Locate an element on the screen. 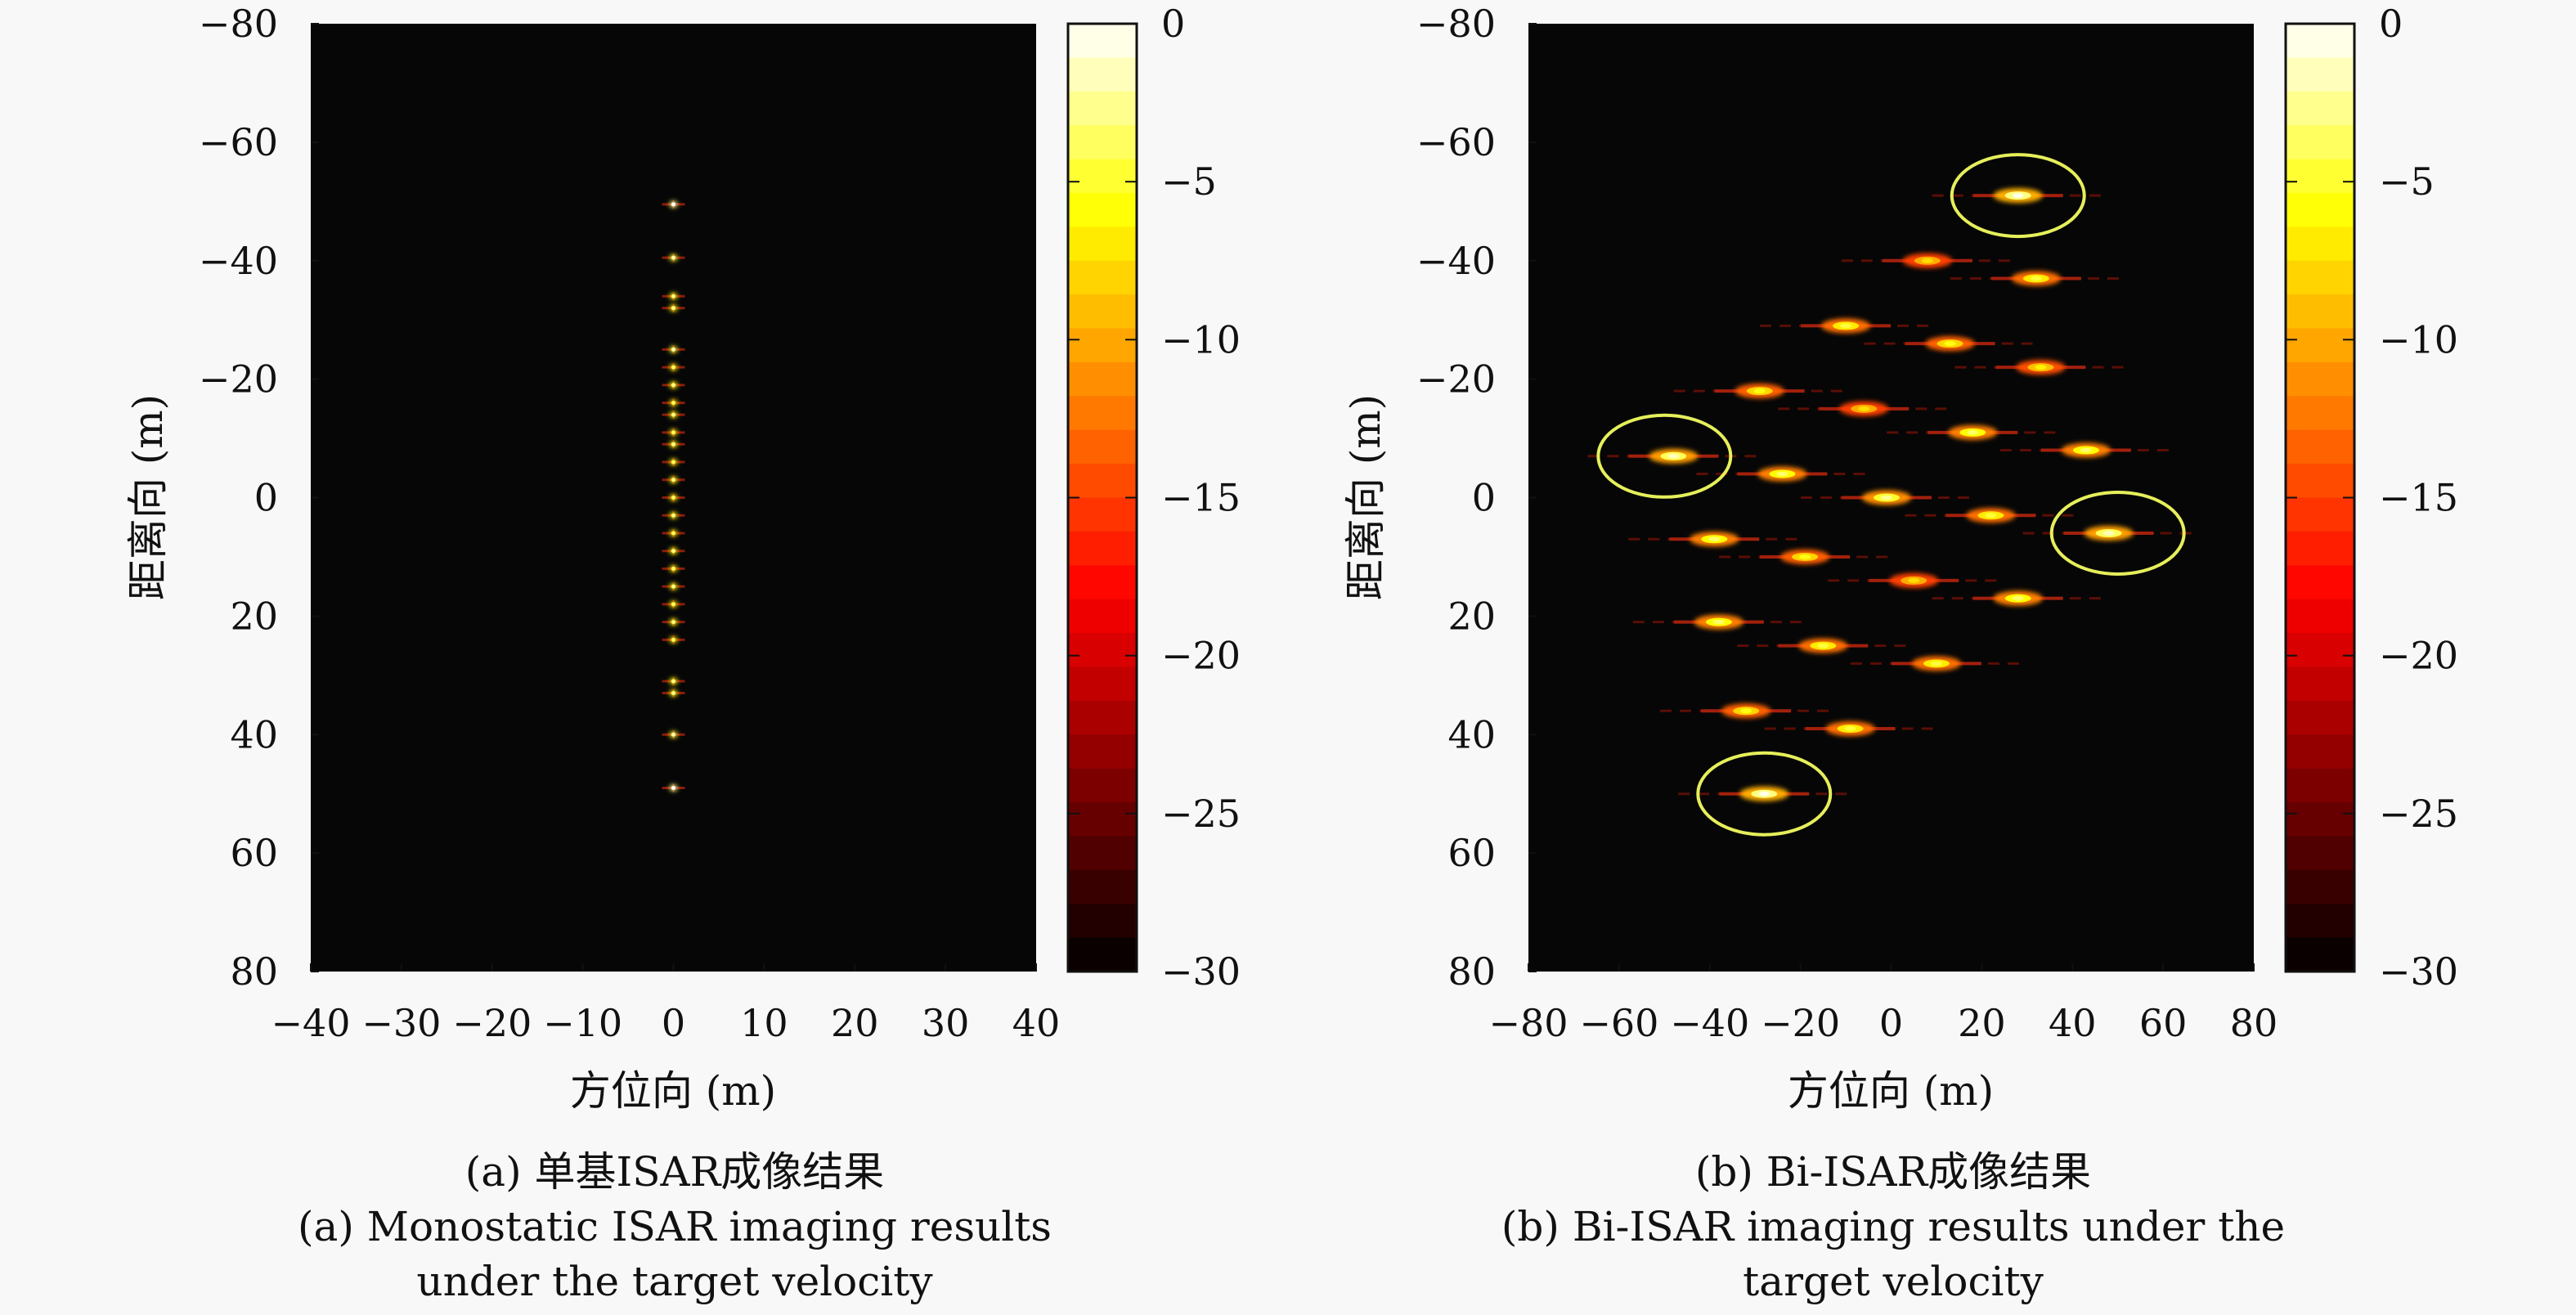 This screenshot has width=2576, height=1315. colorbar-ticks-b: 0 −5 −10 −15 −20 −25 −30 is located at coordinates (2372, 498).